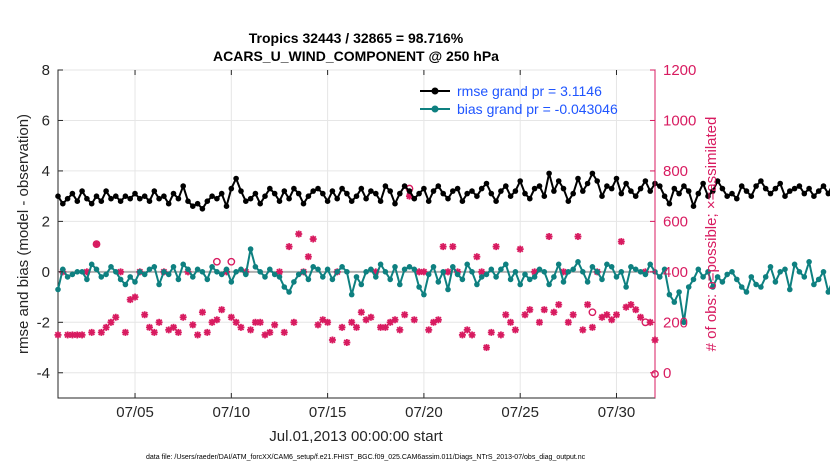 This screenshot has width=830, height=475. Describe the element at coordinates (23, 234) in the screenshot. I see `y-axis-left-label: rmse and bias (model - observation)` at that location.